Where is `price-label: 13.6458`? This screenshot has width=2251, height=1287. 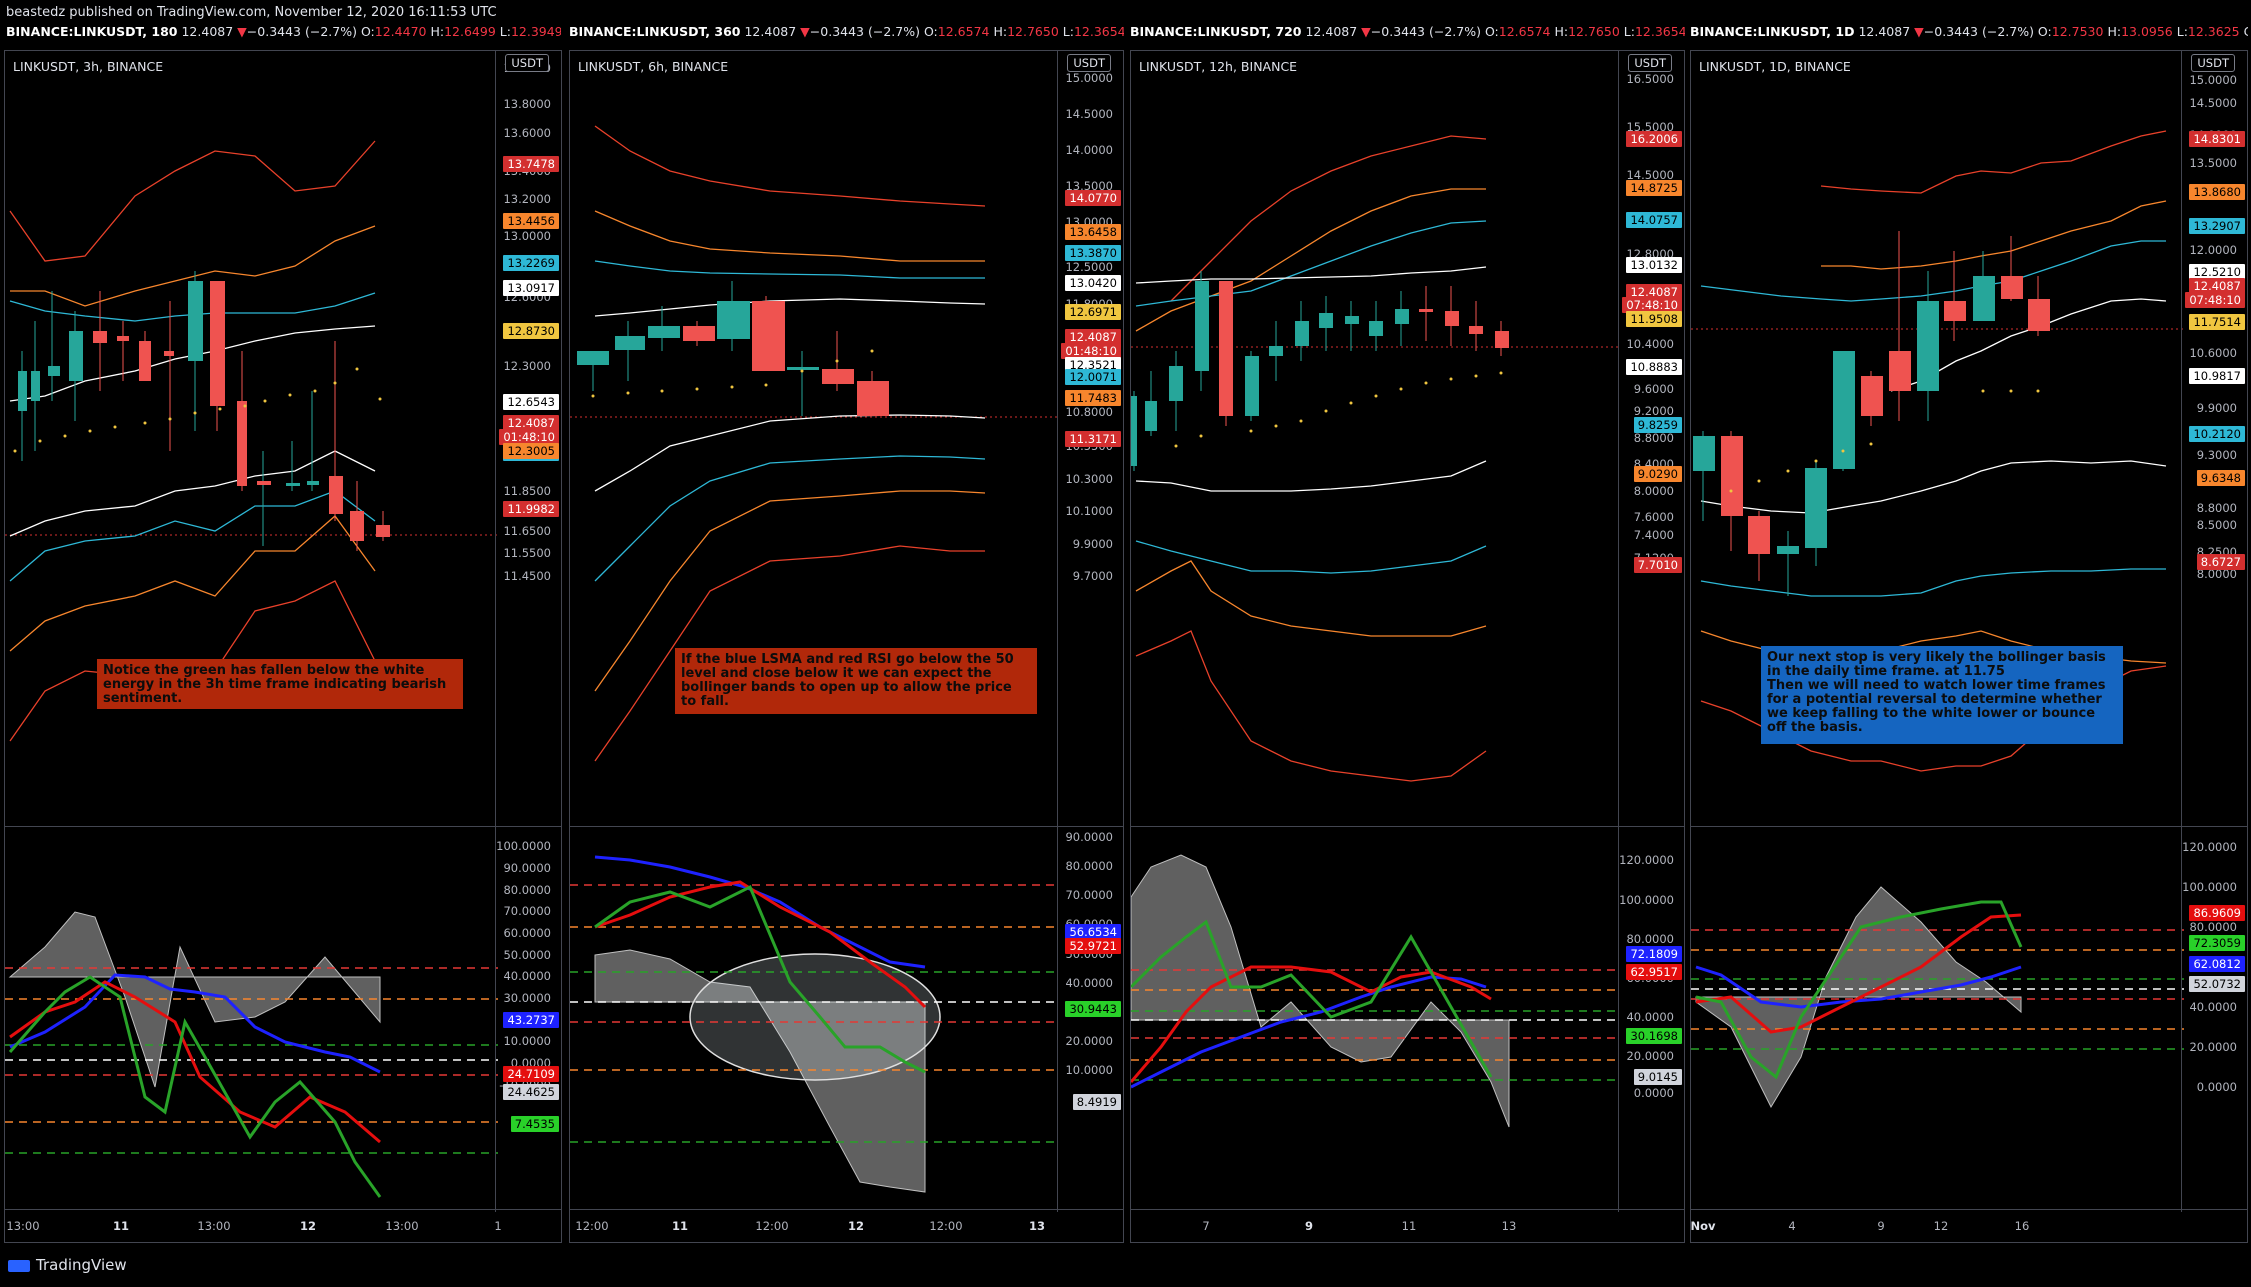
price-label: 13.6458 is located at coordinates (1093, 232).